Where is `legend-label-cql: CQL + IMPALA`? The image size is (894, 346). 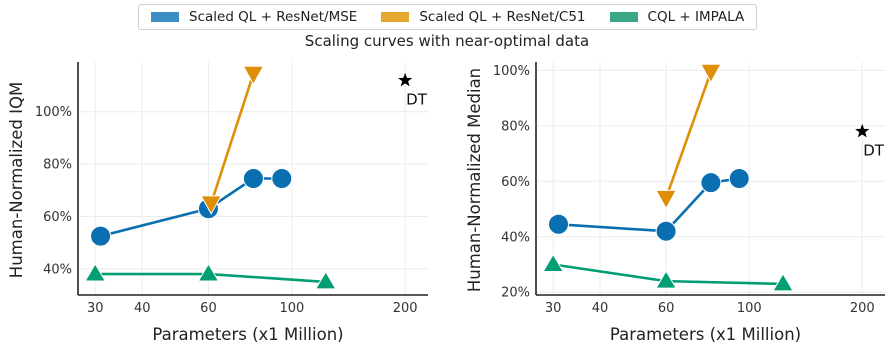 legend-label-cql: CQL + IMPALA is located at coordinates (696, 17).